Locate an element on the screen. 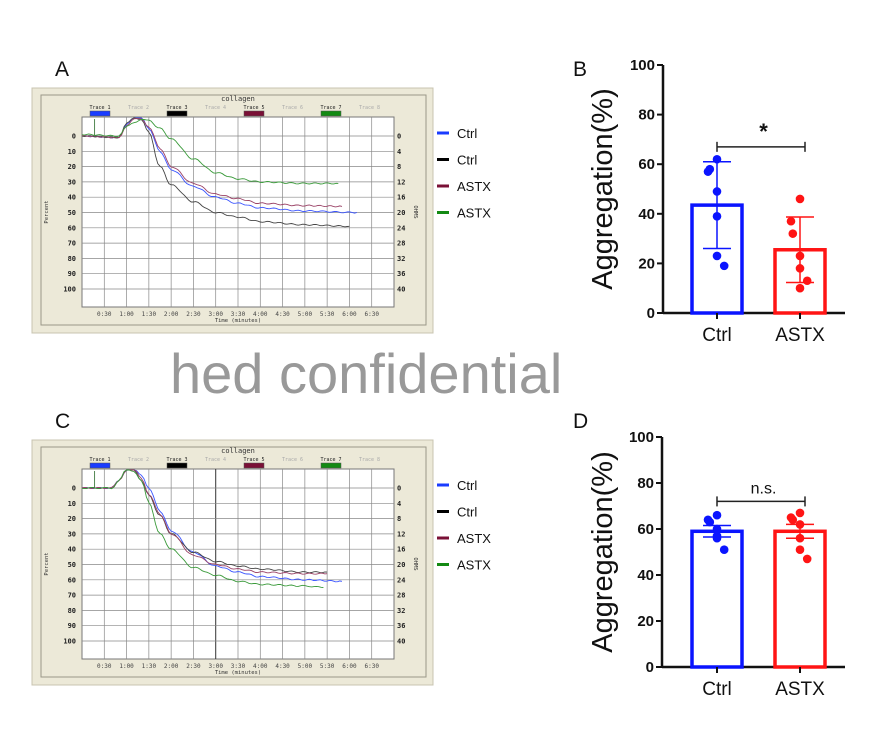  chart-title: collagen is located at coordinates (238, 451).